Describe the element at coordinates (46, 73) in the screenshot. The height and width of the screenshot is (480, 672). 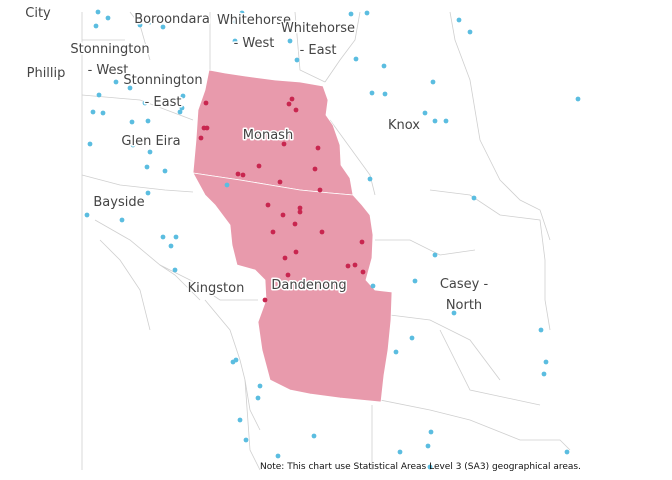
I see `label-port-phillip: Phillip` at that location.